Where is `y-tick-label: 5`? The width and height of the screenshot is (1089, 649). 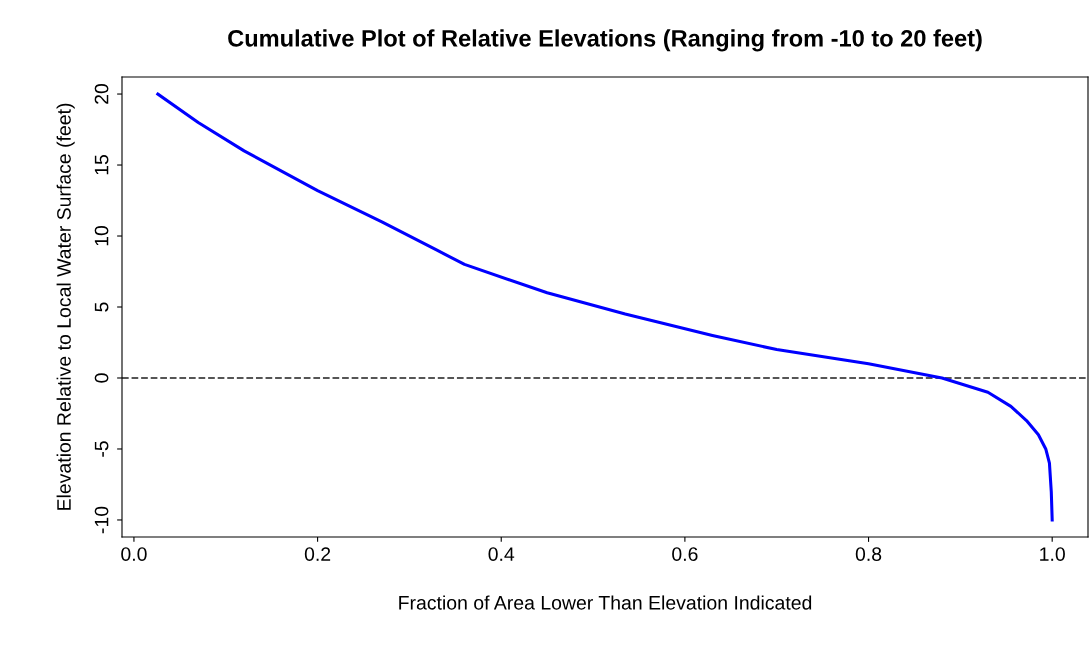 y-tick-label: 5 is located at coordinates (101, 307).